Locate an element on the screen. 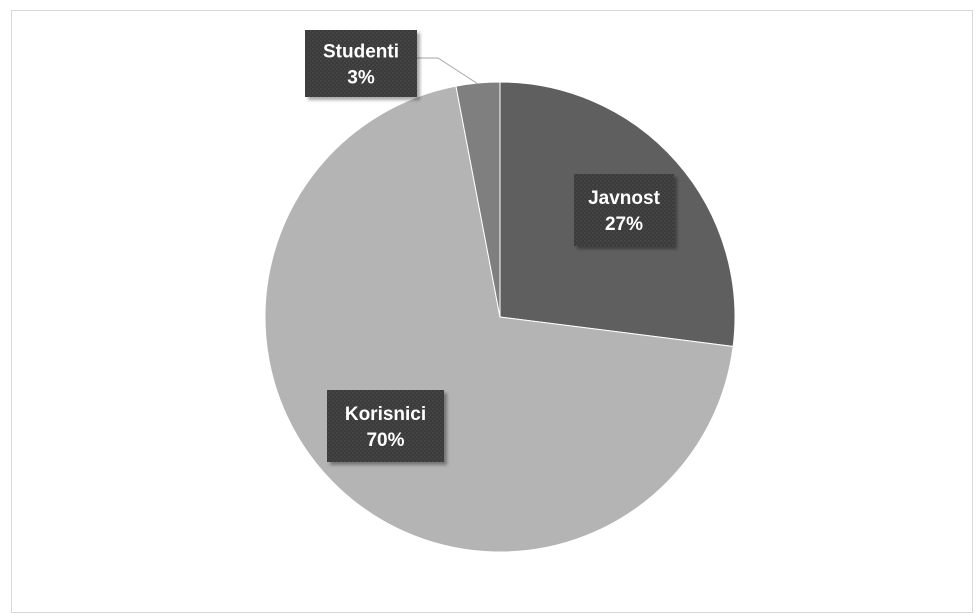  leader-line-studenti is located at coordinates (448, 71).